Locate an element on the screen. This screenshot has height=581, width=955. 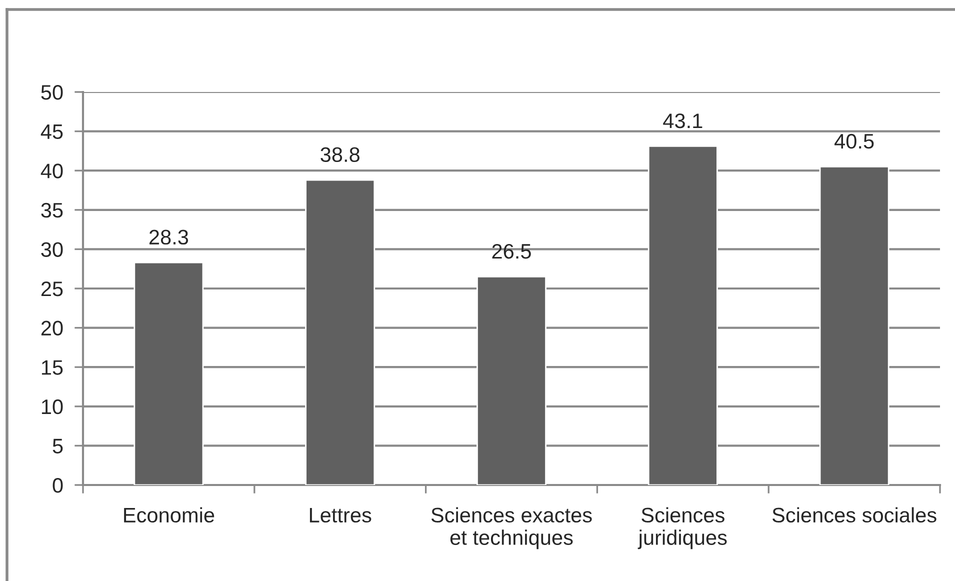
y-tick-label: 10 is located at coordinates (52, 406).